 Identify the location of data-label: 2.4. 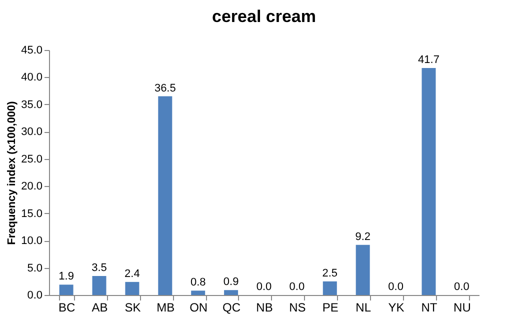
(132, 274).